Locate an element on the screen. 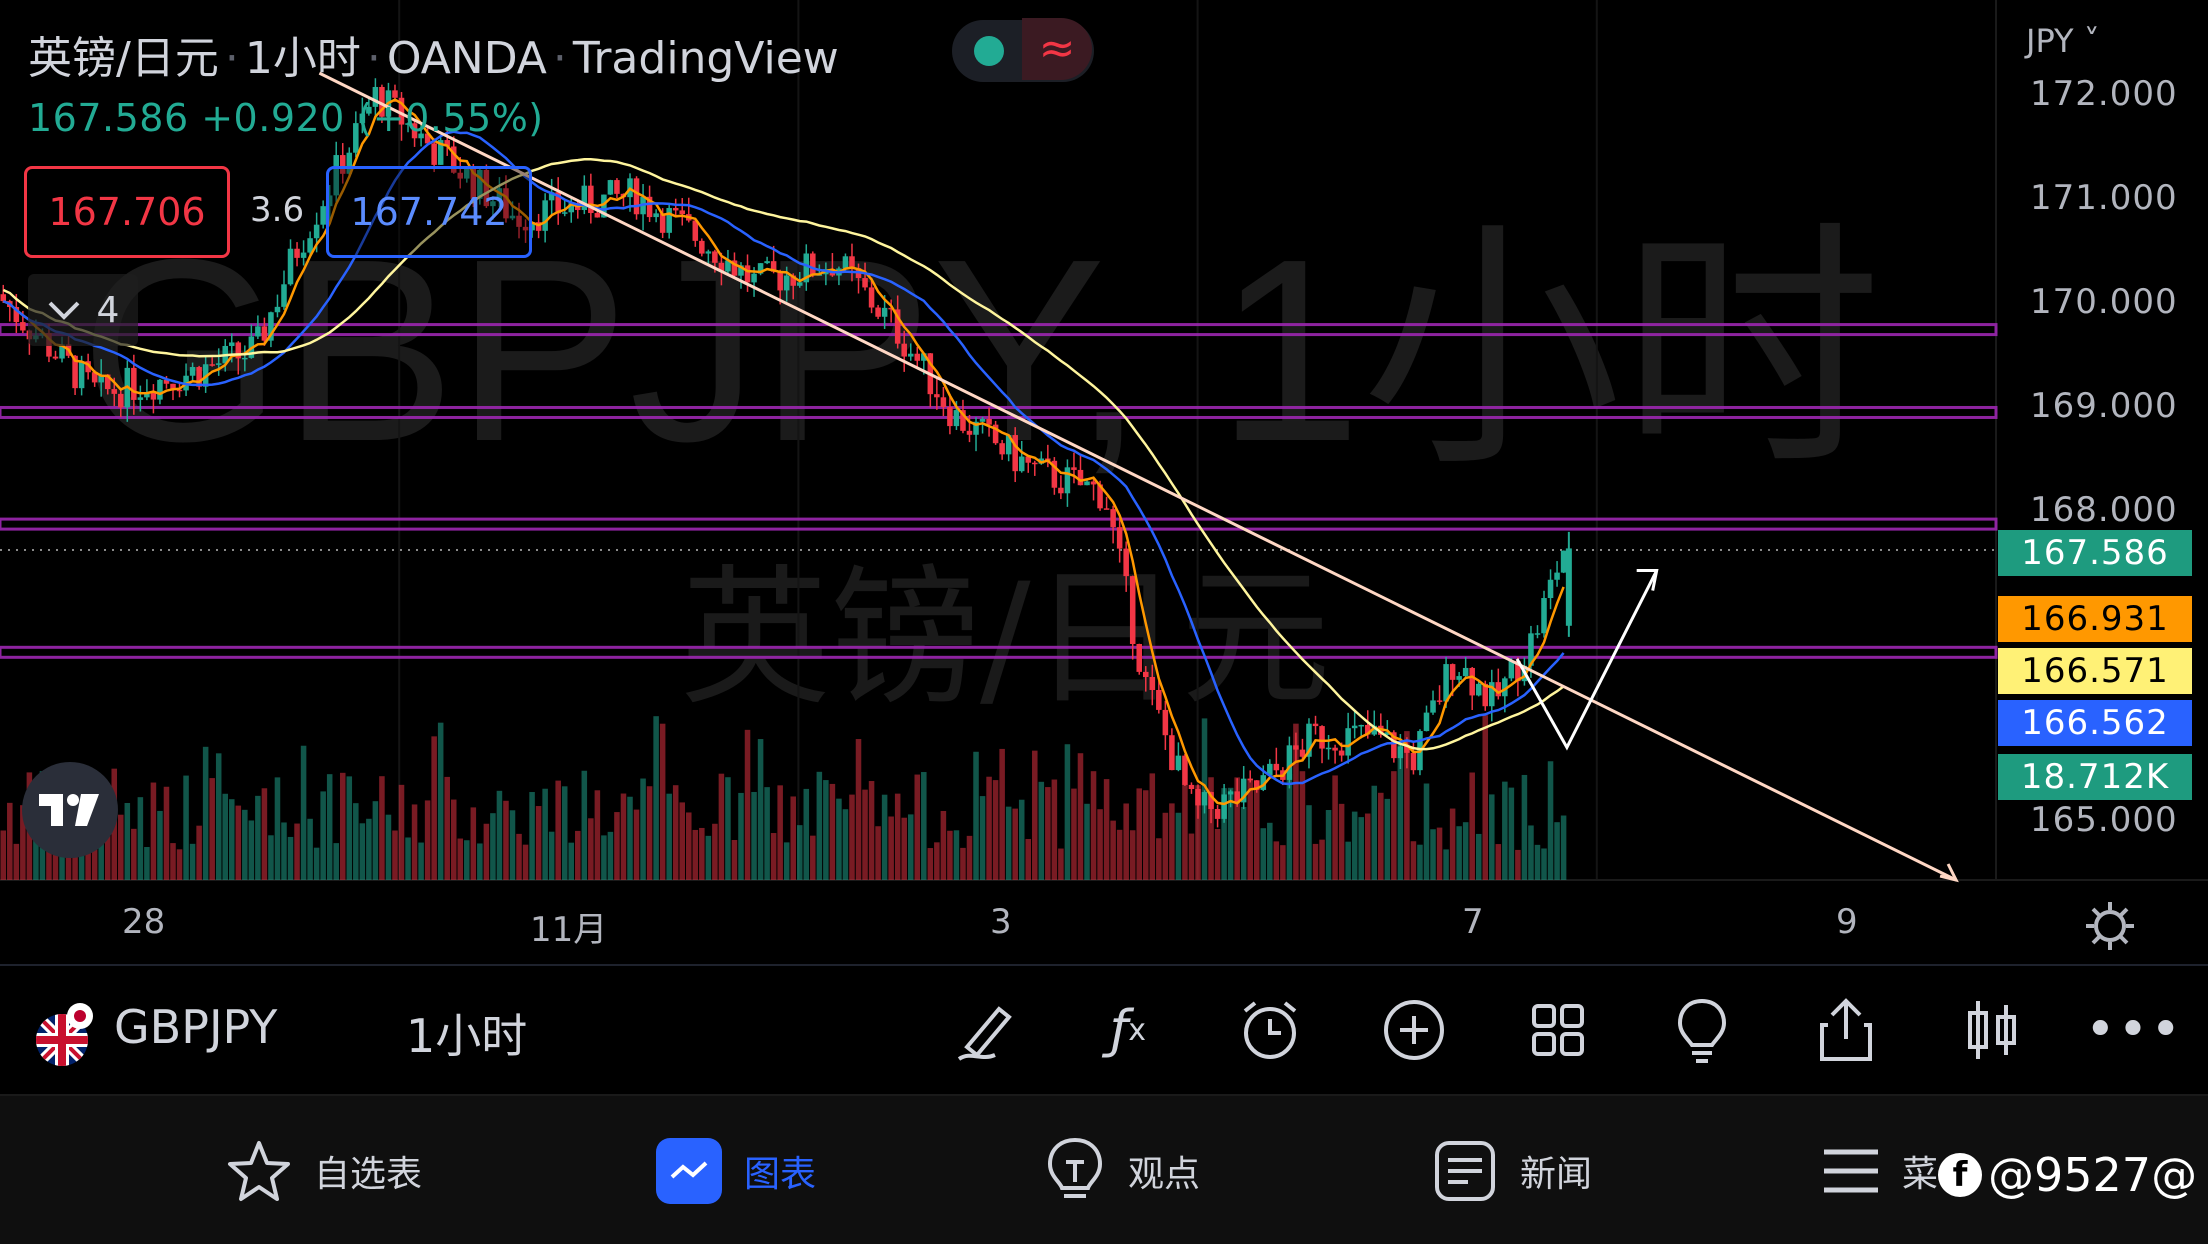 This screenshot has height=1244, width=2208. toolbar-interval: 1小时 is located at coordinates (467, 1036).